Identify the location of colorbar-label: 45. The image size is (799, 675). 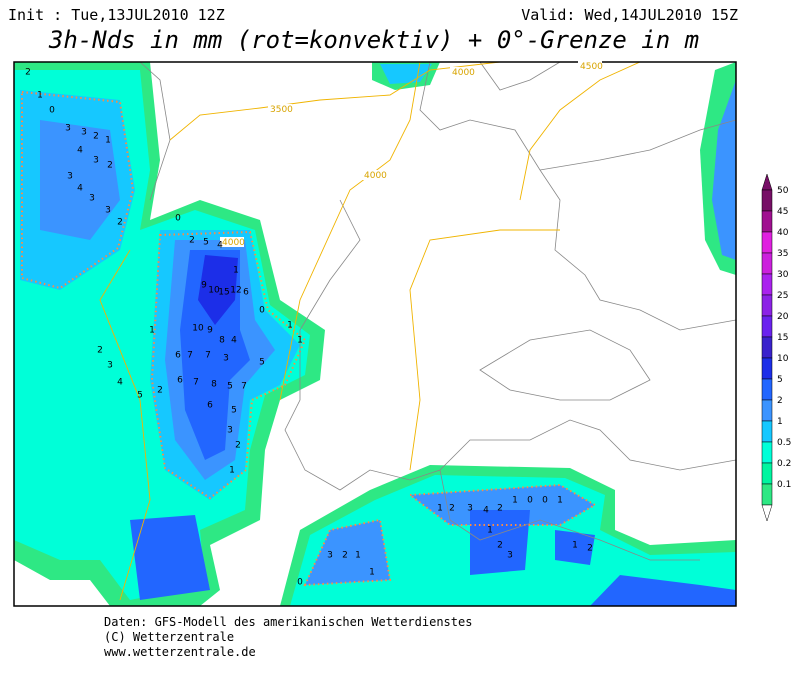
(782, 212).